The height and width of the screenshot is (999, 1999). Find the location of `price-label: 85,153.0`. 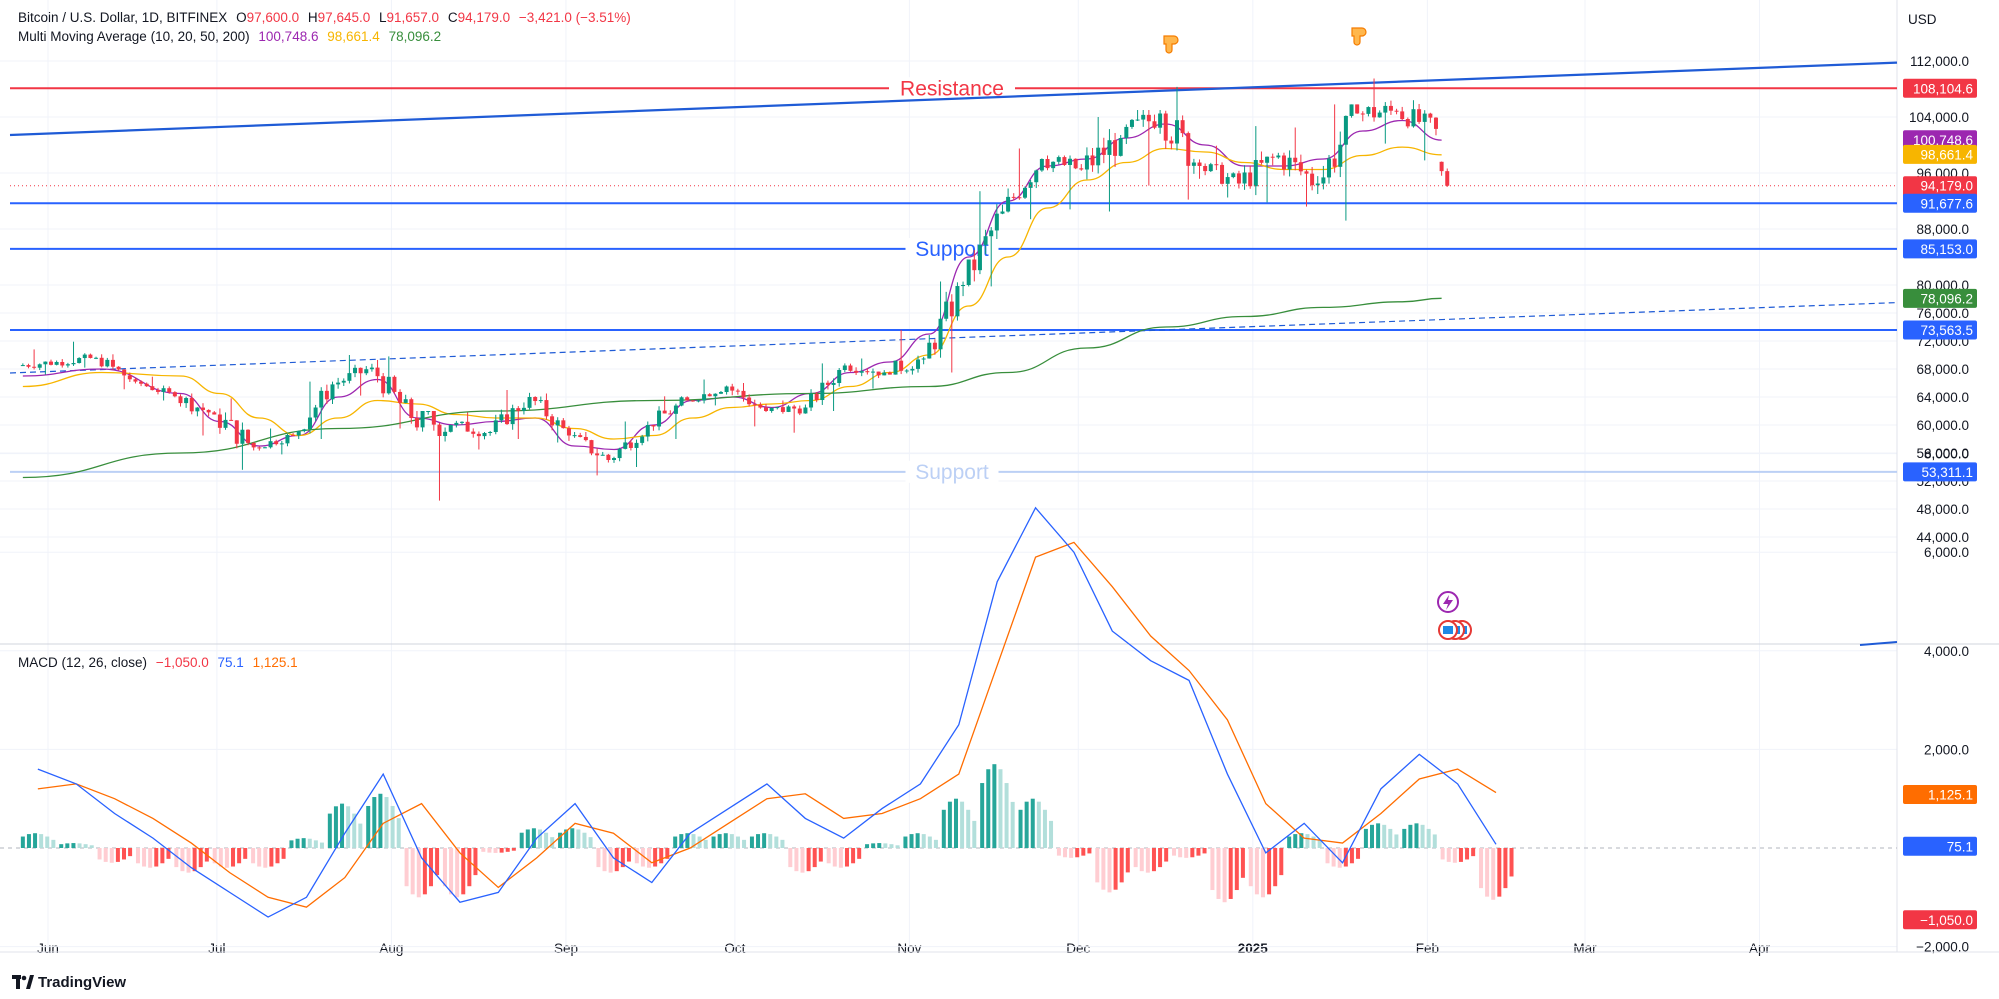

price-label: 85,153.0 is located at coordinates (1940, 249).